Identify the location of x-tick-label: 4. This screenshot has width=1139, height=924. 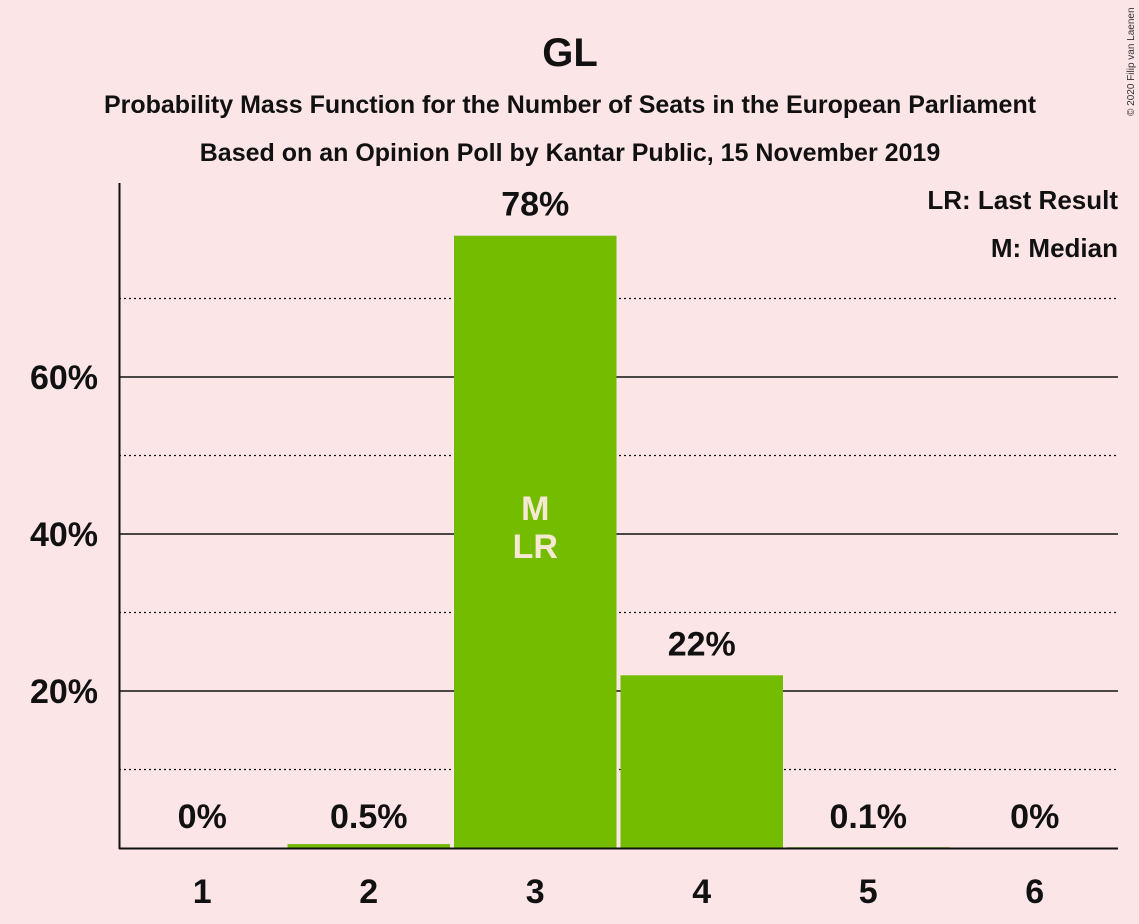
(701, 892).